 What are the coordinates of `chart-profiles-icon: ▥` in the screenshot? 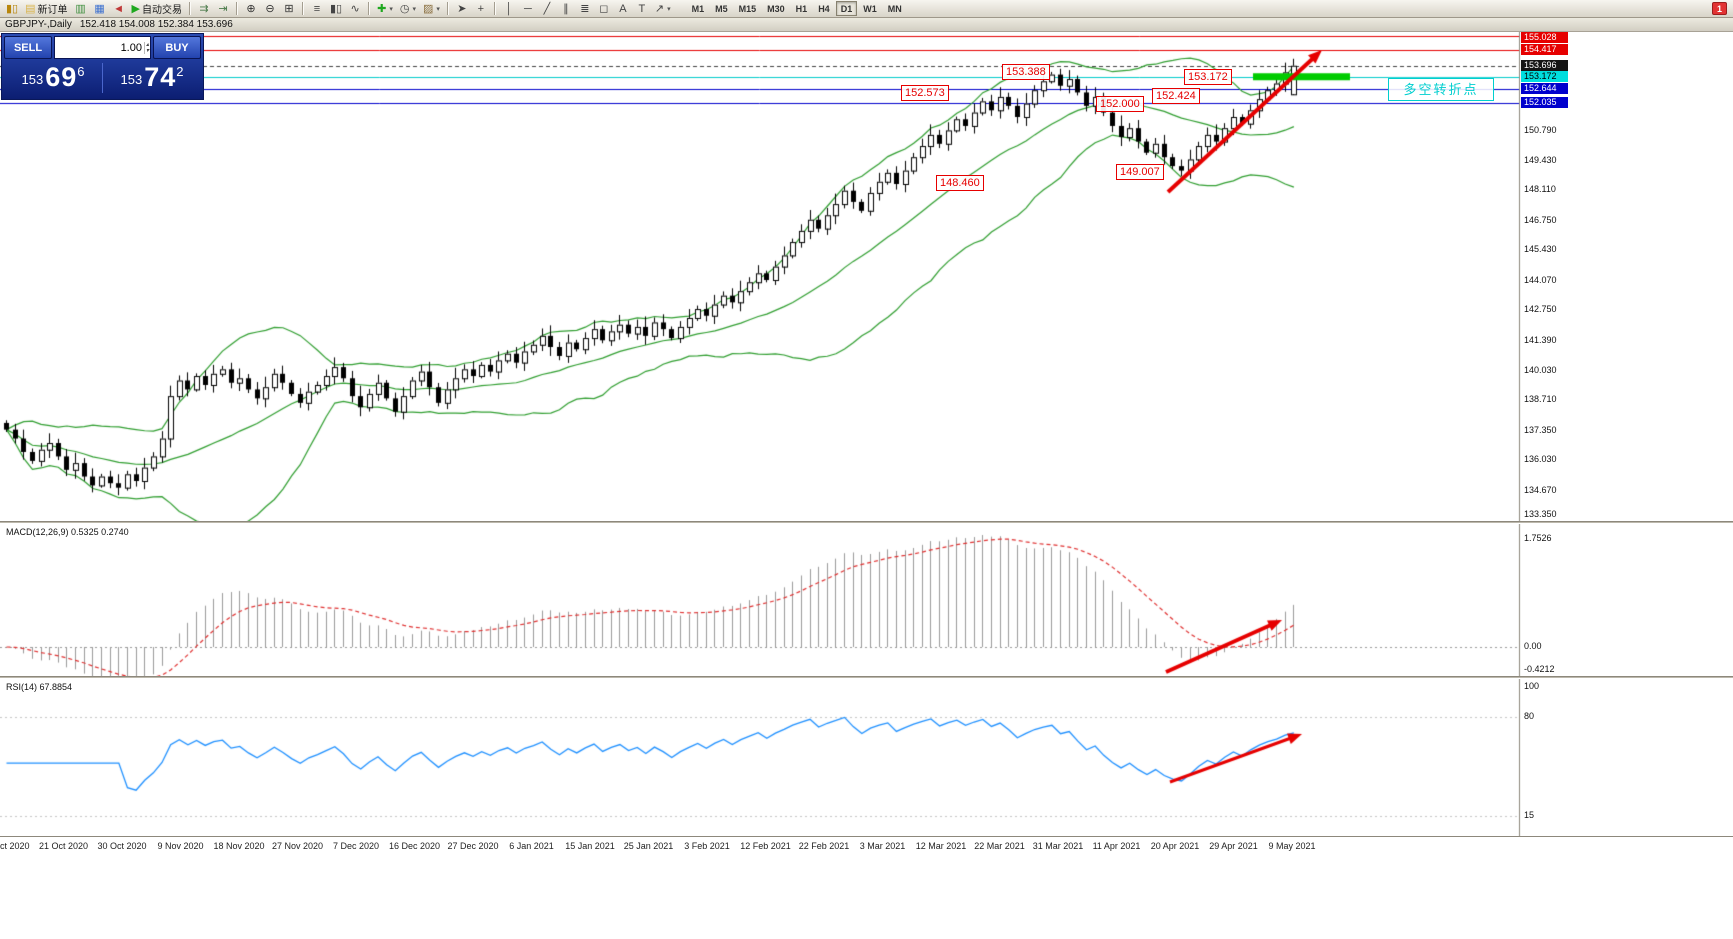 It's located at (81, 9).